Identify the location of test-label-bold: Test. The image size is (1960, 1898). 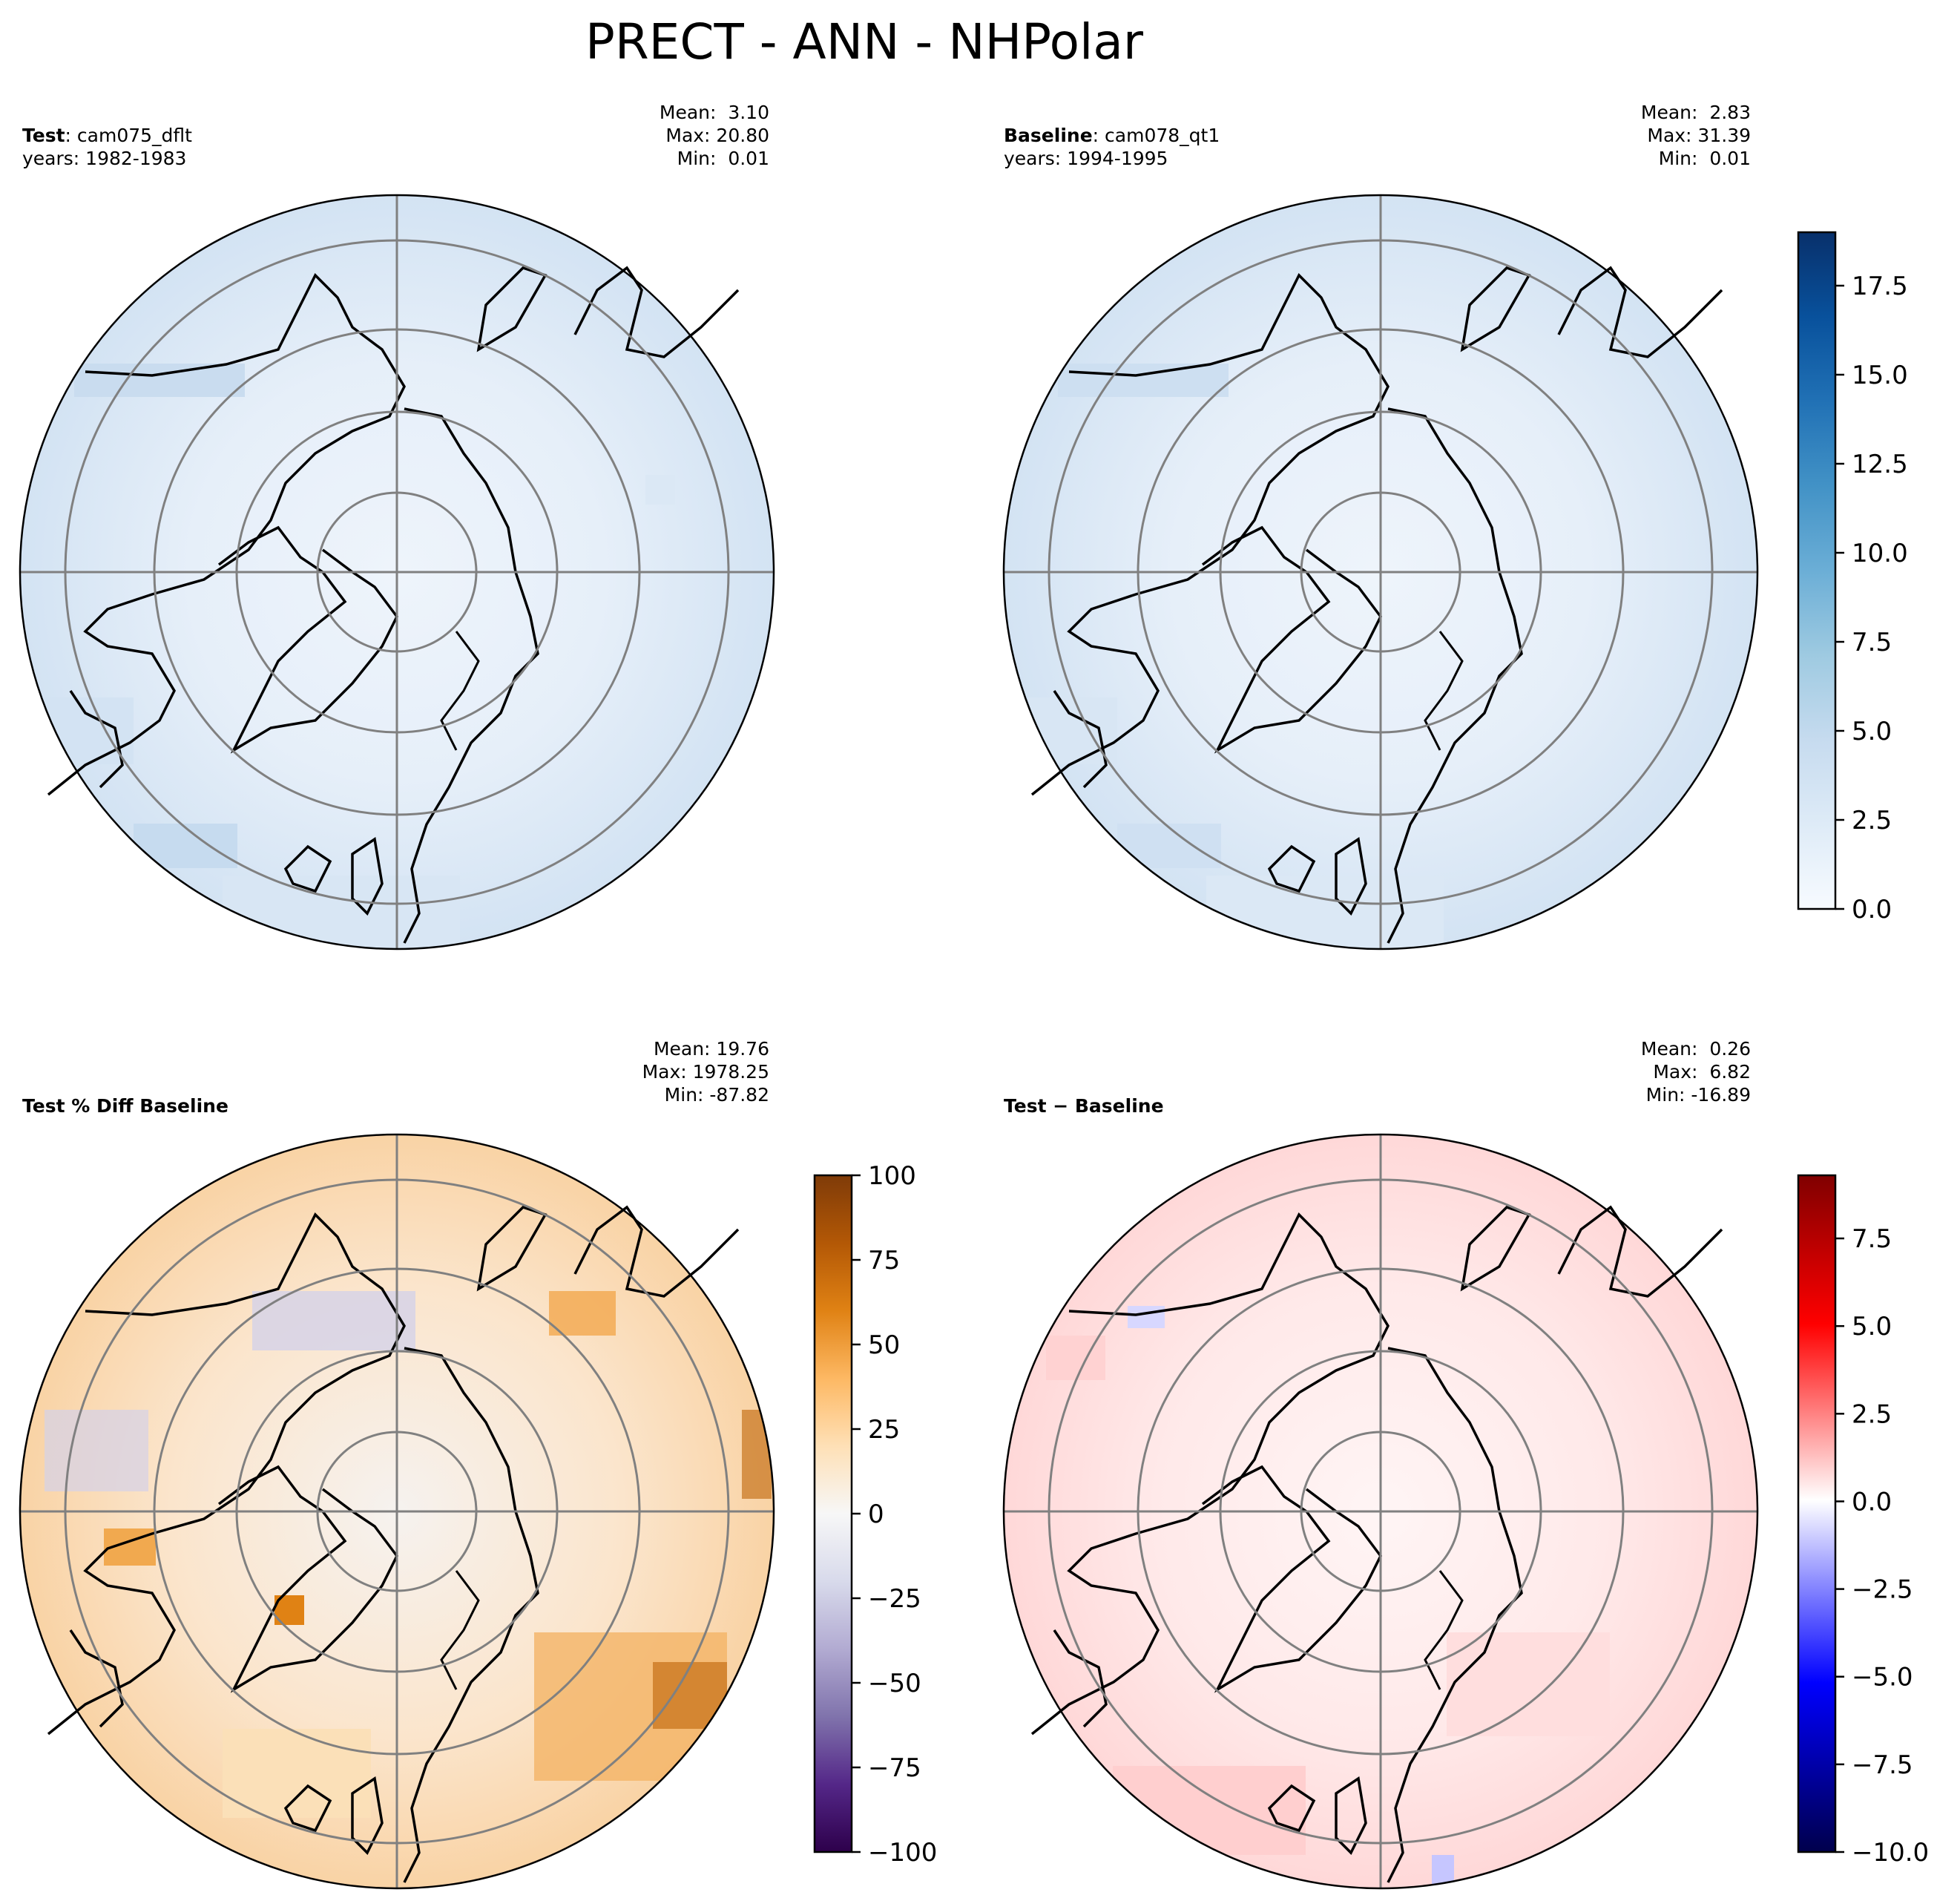
(44, 135).